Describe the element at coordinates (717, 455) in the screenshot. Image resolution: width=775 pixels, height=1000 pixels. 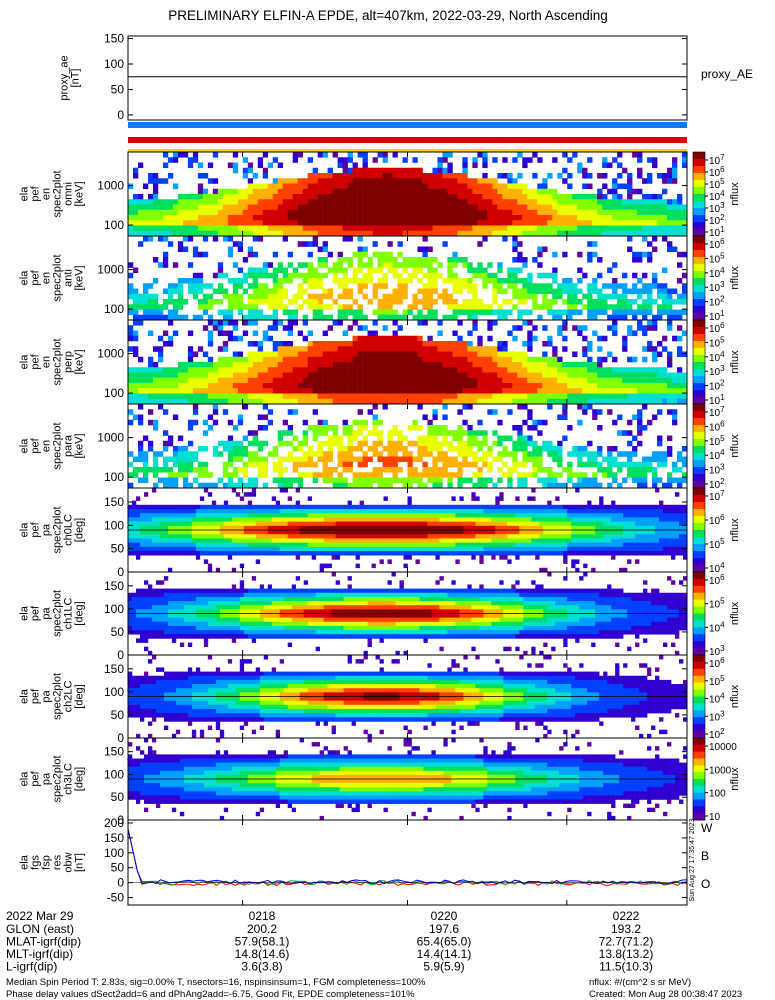
I see `energy-panel-5-cb-label-3: 104` at that location.